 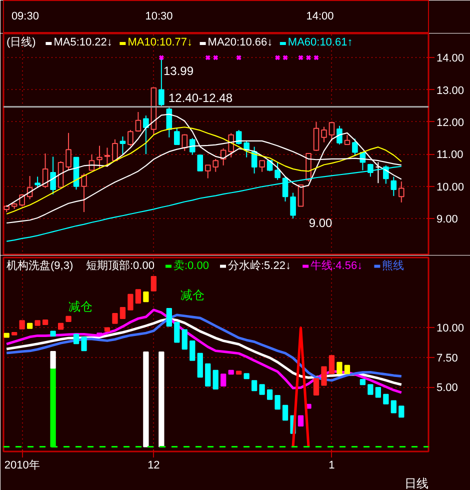 What do you see at coordinates (450, 187) in the screenshot?
I see `y-tick-label: 10.00` at bounding box center [450, 187].